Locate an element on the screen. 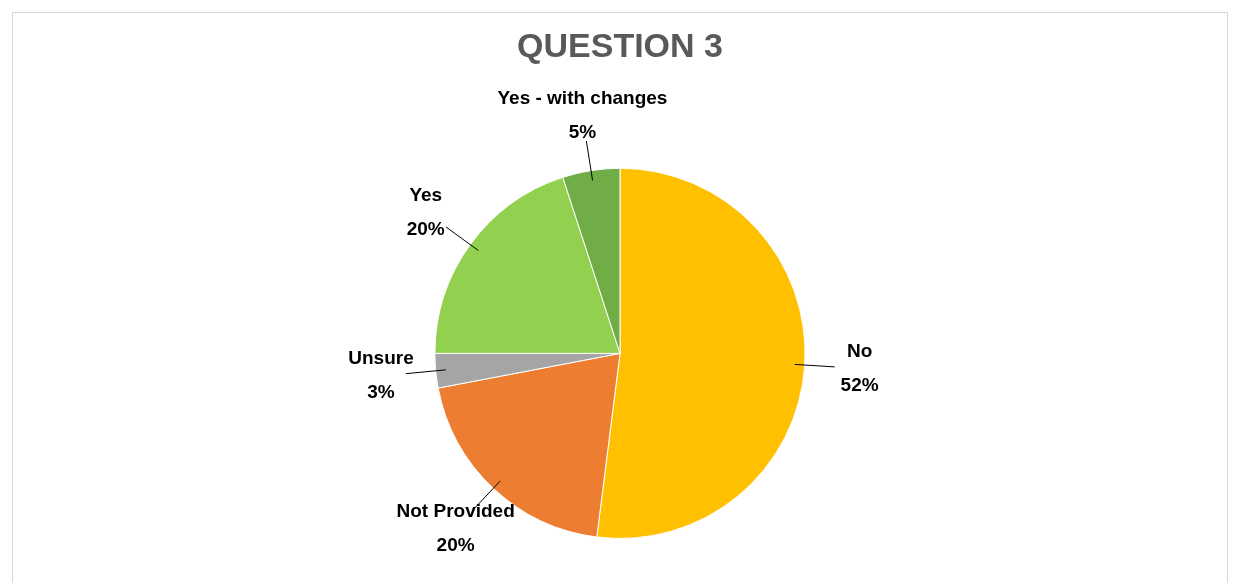 Image resolution: width=1240 pixels, height=583 pixels. slice-label: No is located at coordinates (859, 350).